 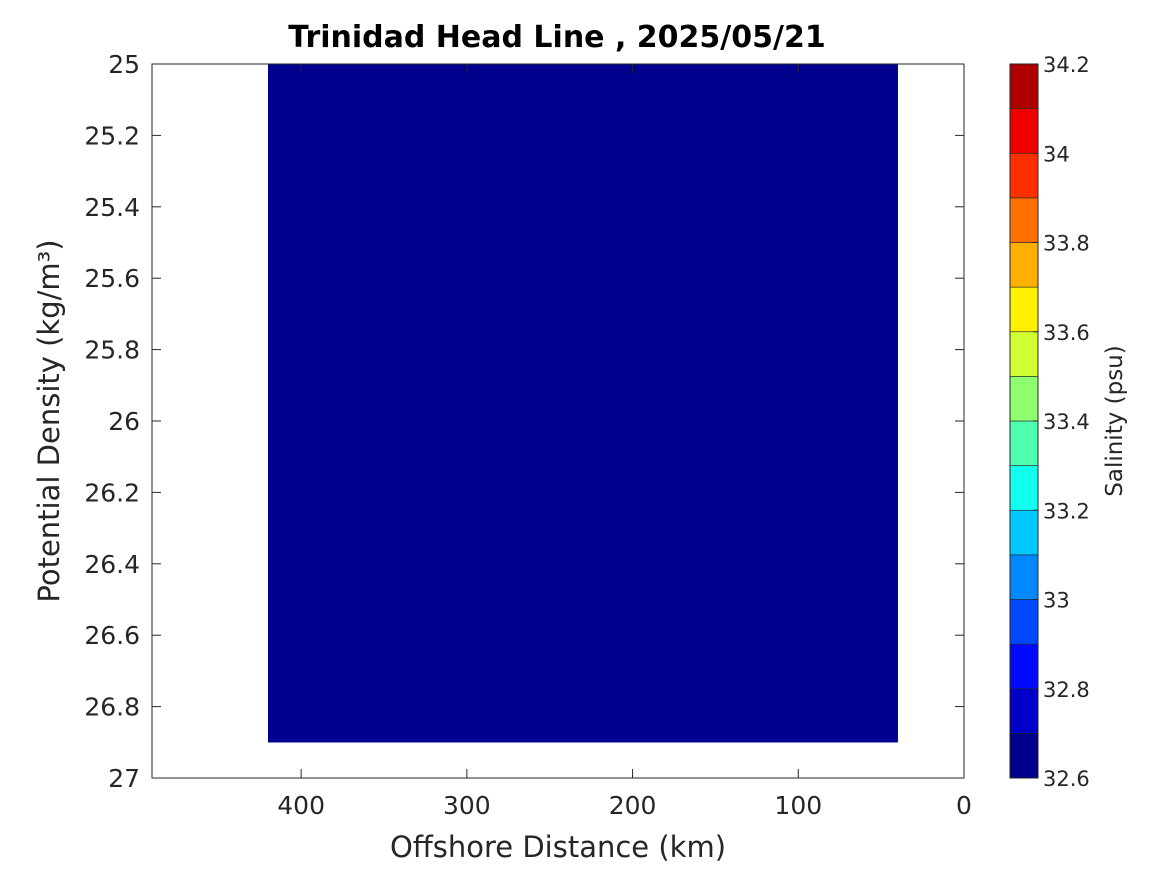 I want to click on colorbar-tick-label: 33, so click(x=1056, y=601).